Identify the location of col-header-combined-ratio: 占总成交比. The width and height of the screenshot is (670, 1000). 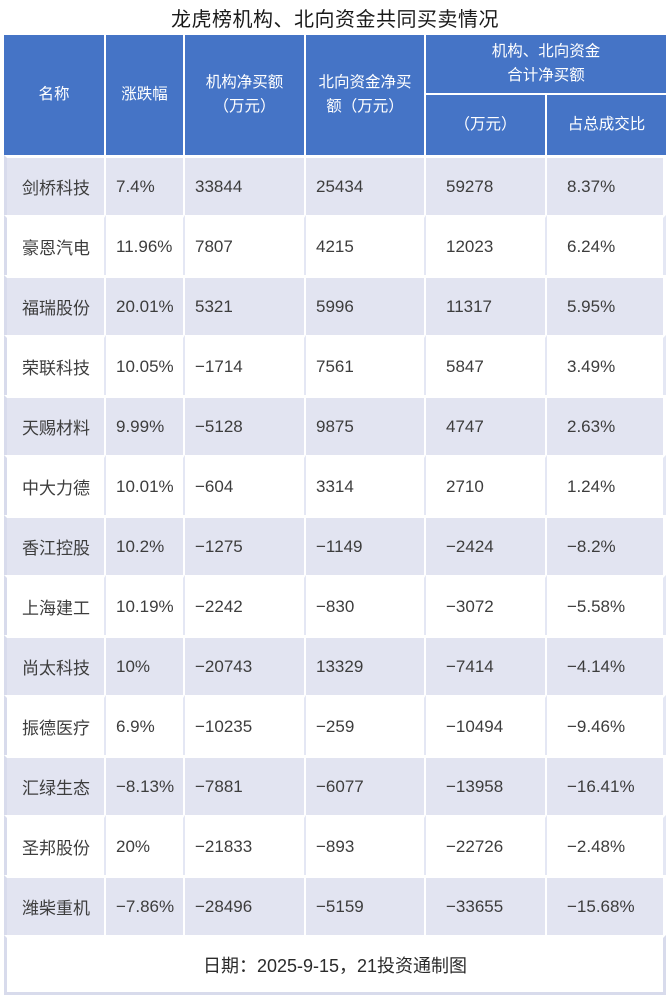
(607, 125).